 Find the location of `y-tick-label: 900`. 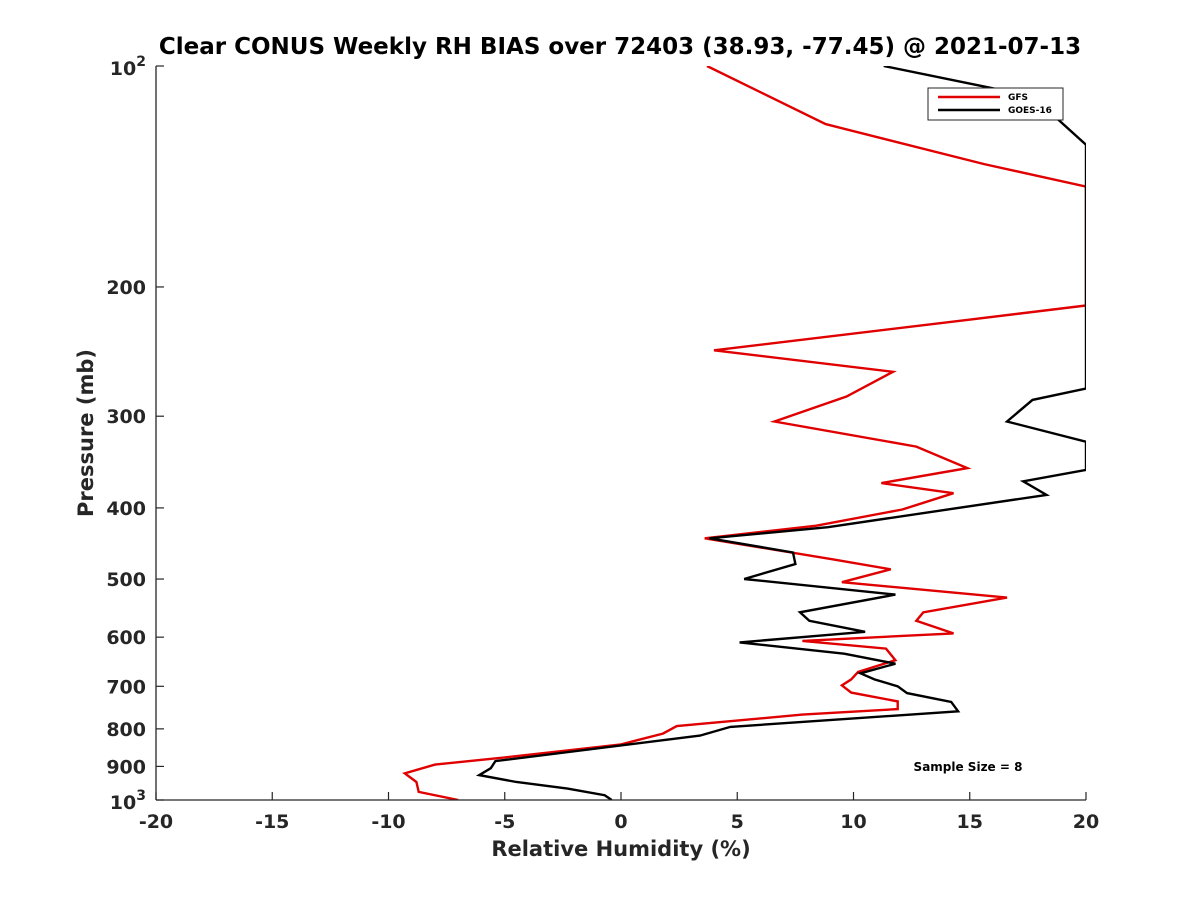

y-tick-label: 900 is located at coordinates (126, 767).